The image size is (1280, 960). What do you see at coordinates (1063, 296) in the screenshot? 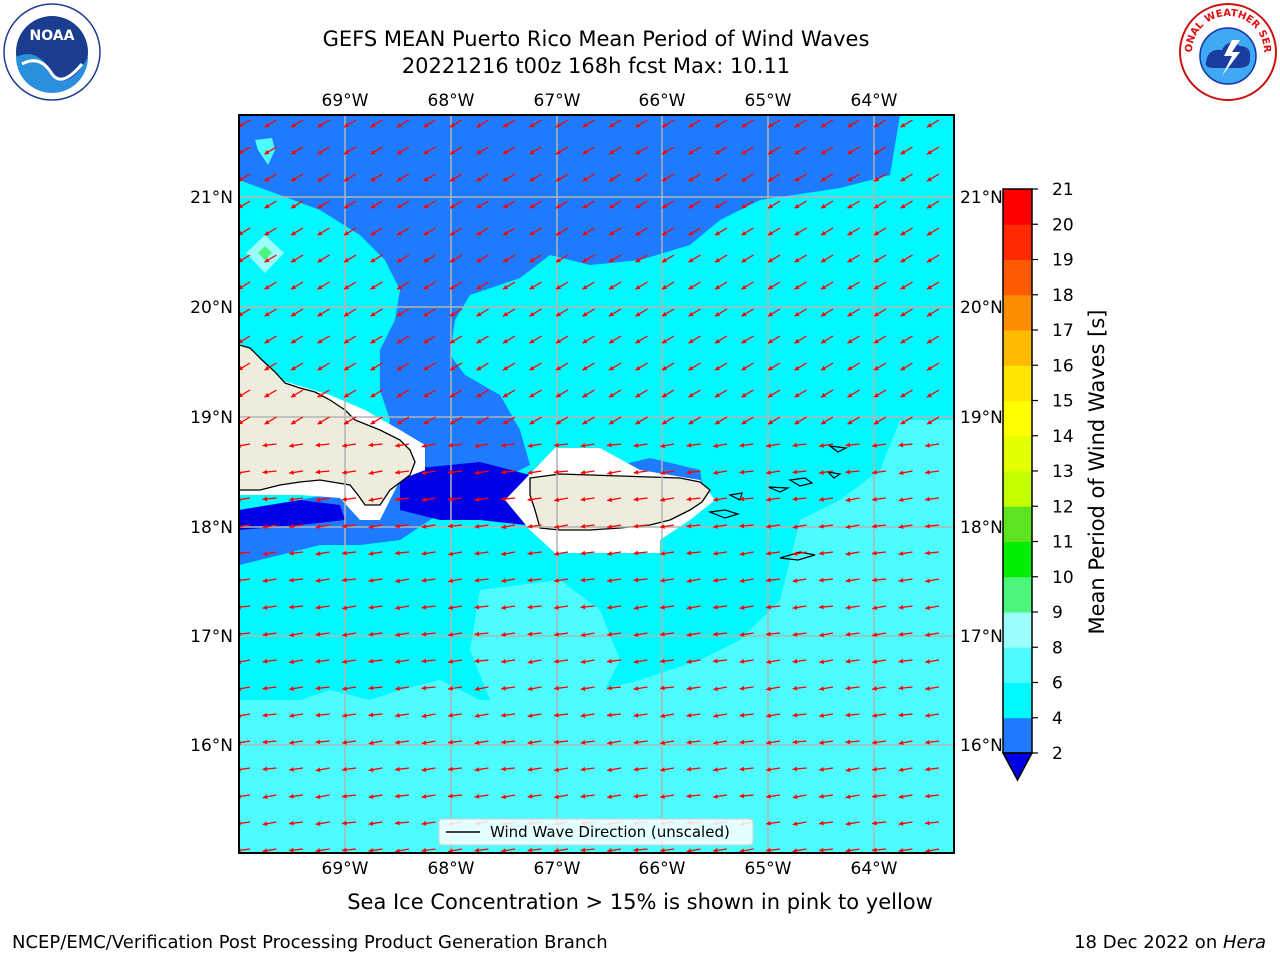
I see `colorbar-tick-label: 18` at bounding box center [1063, 296].